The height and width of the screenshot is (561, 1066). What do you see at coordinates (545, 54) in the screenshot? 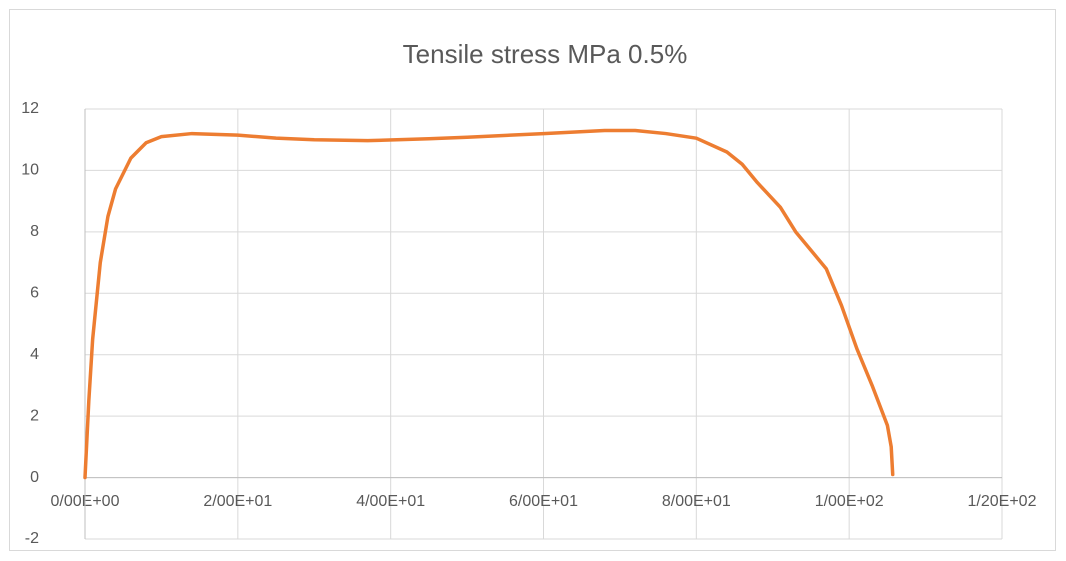
I see `chart-title: Tensile stress MPa 0.5%` at bounding box center [545, 54].